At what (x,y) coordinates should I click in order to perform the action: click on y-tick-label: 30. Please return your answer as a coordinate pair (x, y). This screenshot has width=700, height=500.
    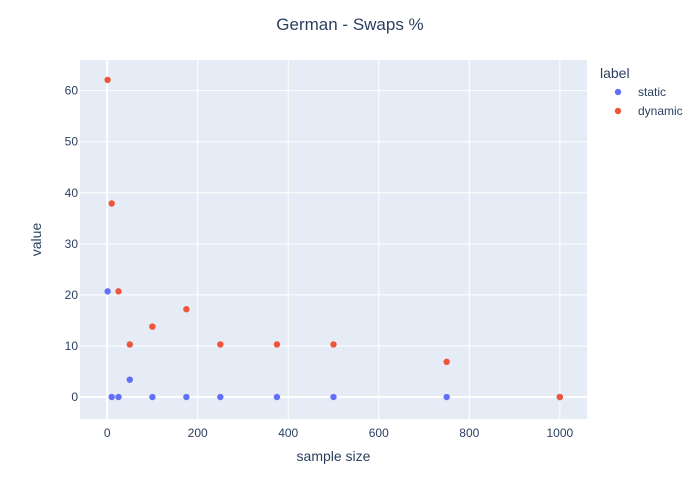
    Looking at the image, I should click on (72, 244).